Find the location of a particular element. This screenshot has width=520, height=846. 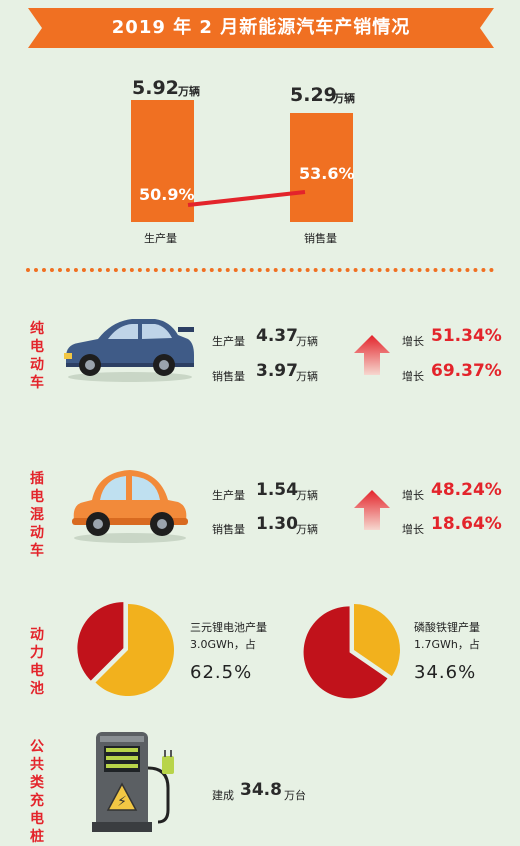

production-category-label: 生产量 is located at coordinates (160, 238).